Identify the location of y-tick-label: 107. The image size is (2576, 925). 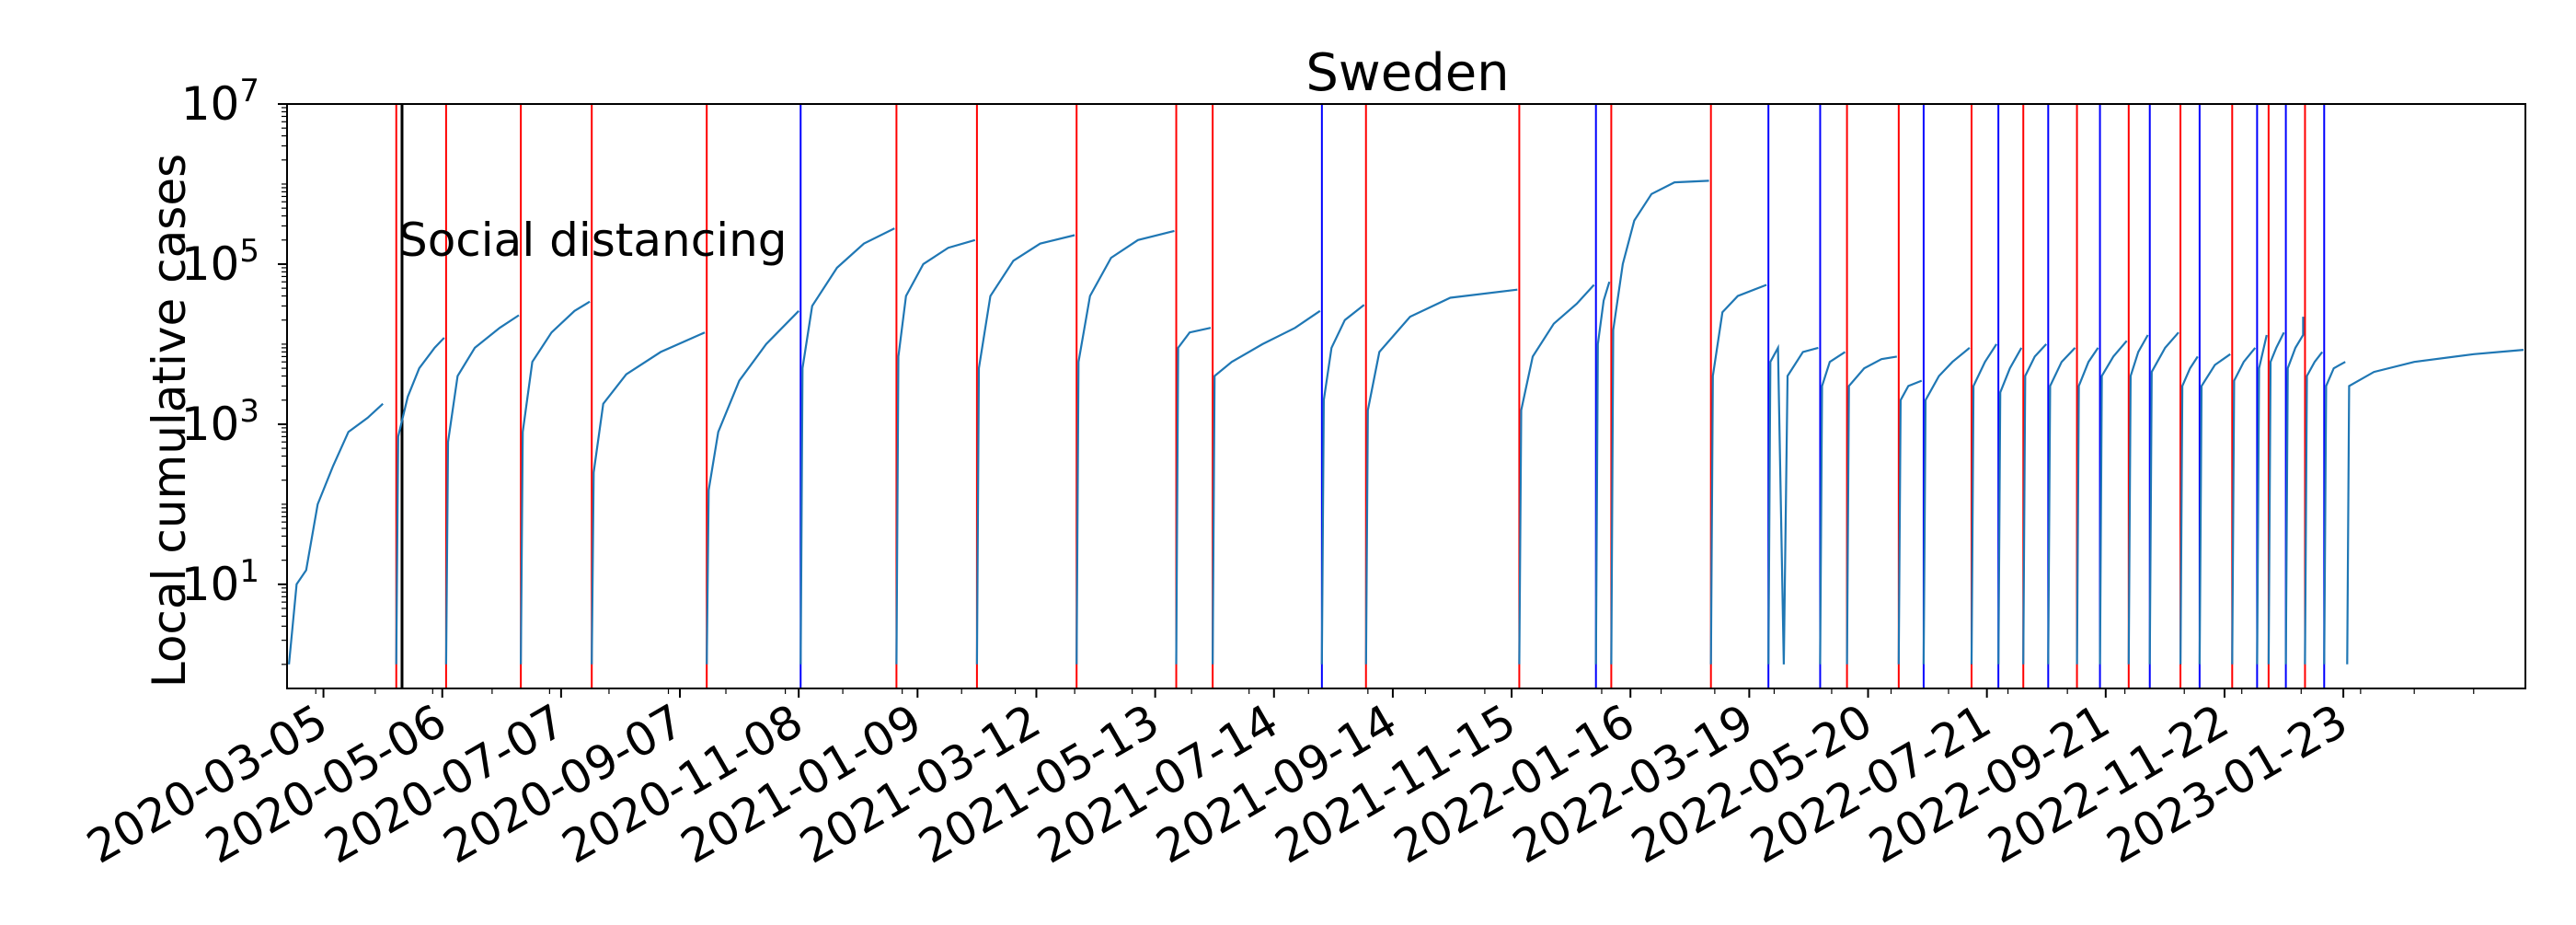
(220, 102).